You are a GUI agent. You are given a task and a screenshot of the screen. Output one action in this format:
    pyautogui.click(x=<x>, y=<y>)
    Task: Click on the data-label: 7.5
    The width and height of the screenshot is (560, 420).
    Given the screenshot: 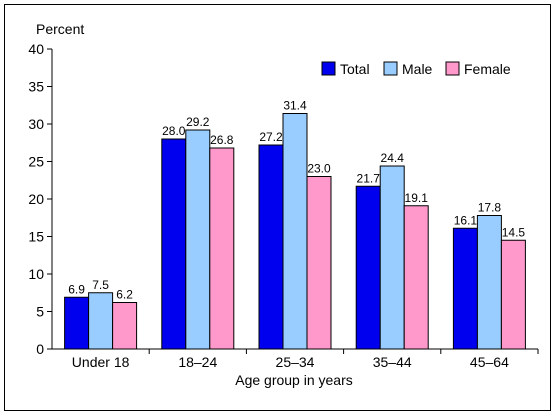 What is the action you would take?
    pyautogui.click(x=100, y=285)
    